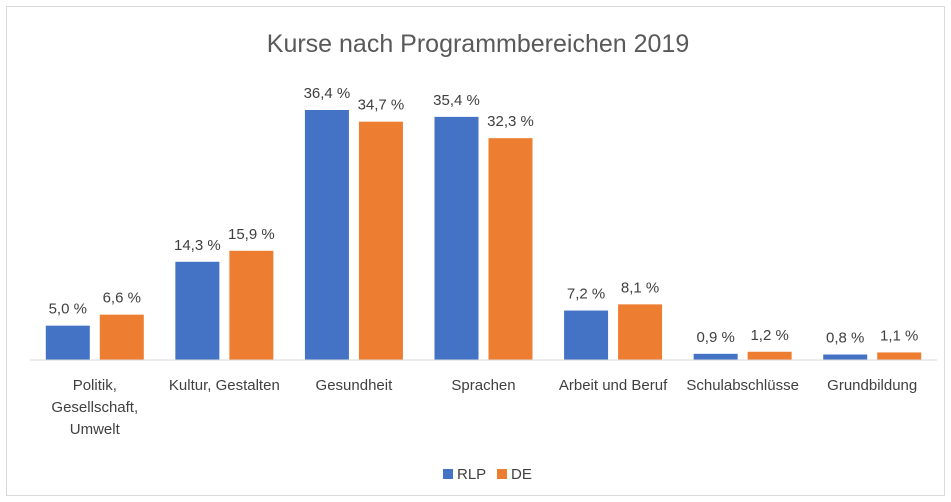 The height and width of the screenshot is (502, 951). What do you see at coordinates (95, 407) in the screenshot?
I see `x-tick-label: Politik, Gesellschaft, Umwelt` at bounding box center [95, 407].